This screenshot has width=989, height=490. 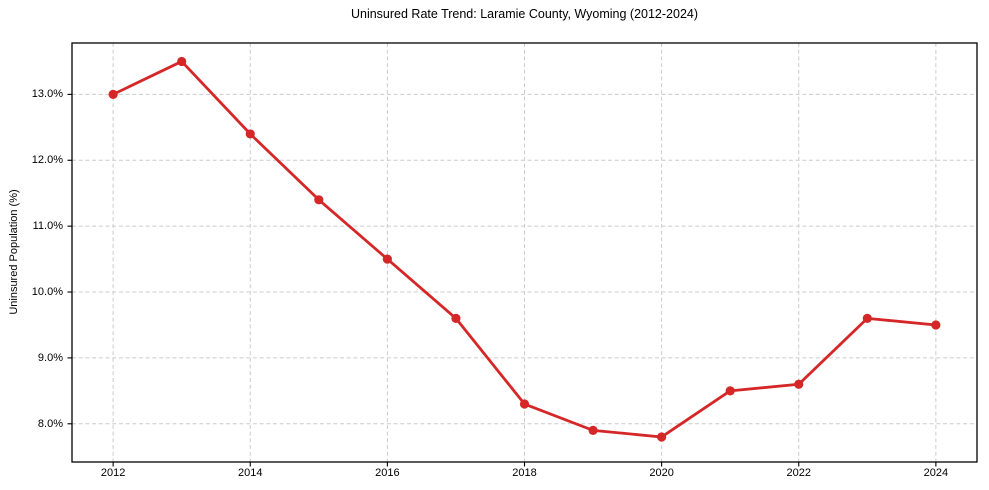 I want to click on x-tick-label: 2022, so click(x=798, y=473).